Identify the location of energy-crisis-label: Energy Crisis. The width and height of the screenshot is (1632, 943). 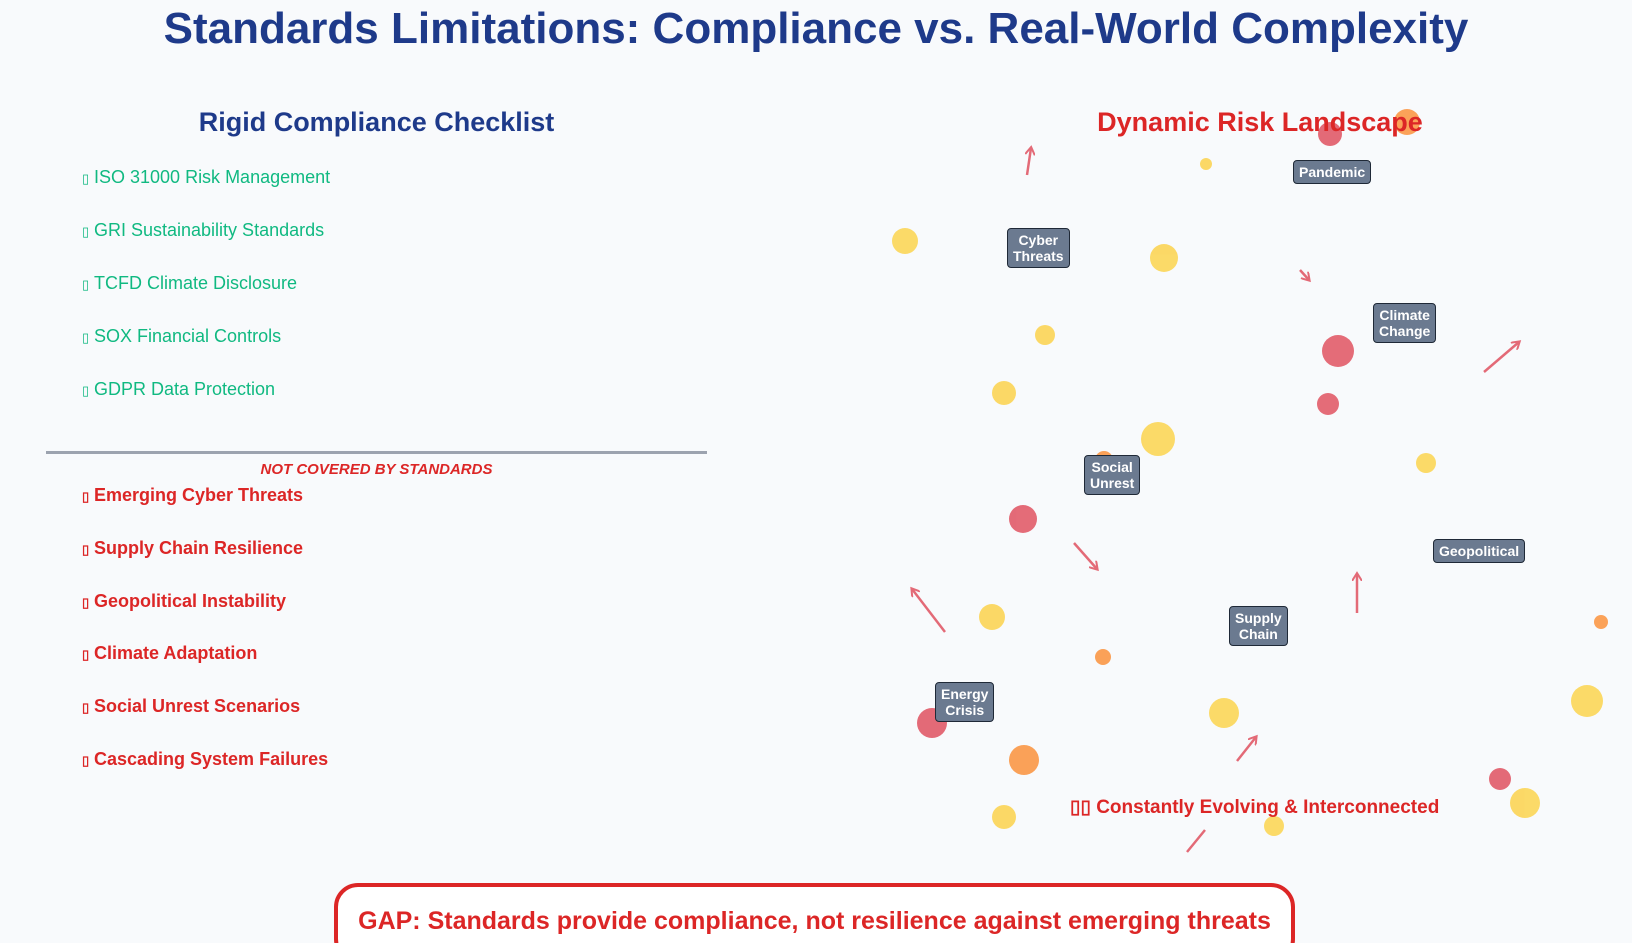
(965, 702).